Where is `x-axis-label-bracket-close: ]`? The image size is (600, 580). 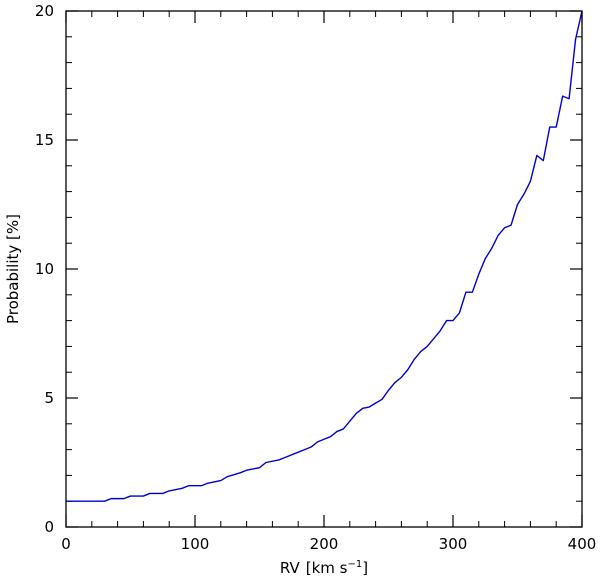 x-axis-label-bracket-close: ] is located at coordinates (365, 568).